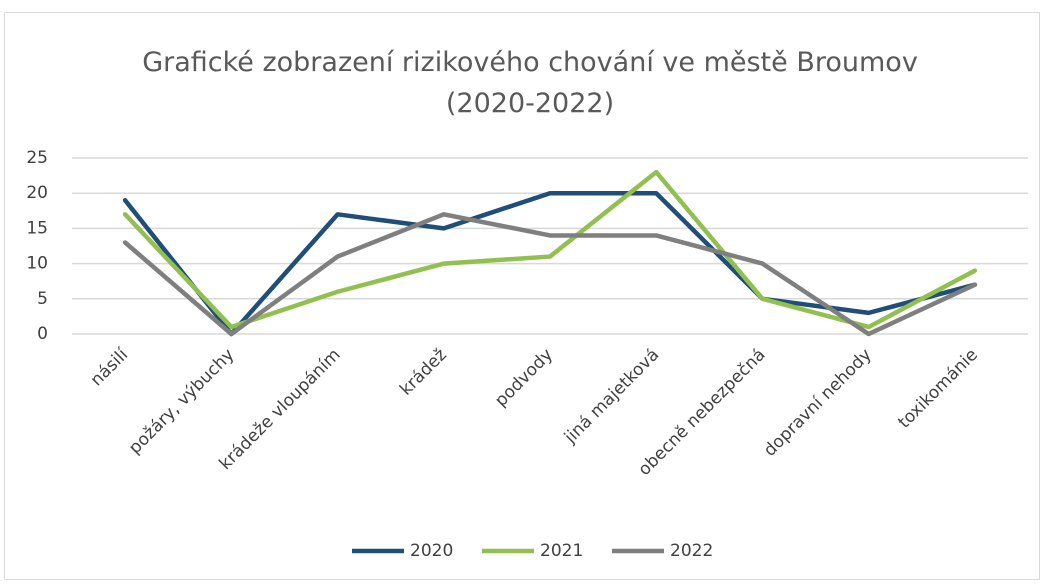 The width and height of the screenshot is (1045, 585). I want to click on x-tick-label: krádeže vloupáním, so click(280, 409).